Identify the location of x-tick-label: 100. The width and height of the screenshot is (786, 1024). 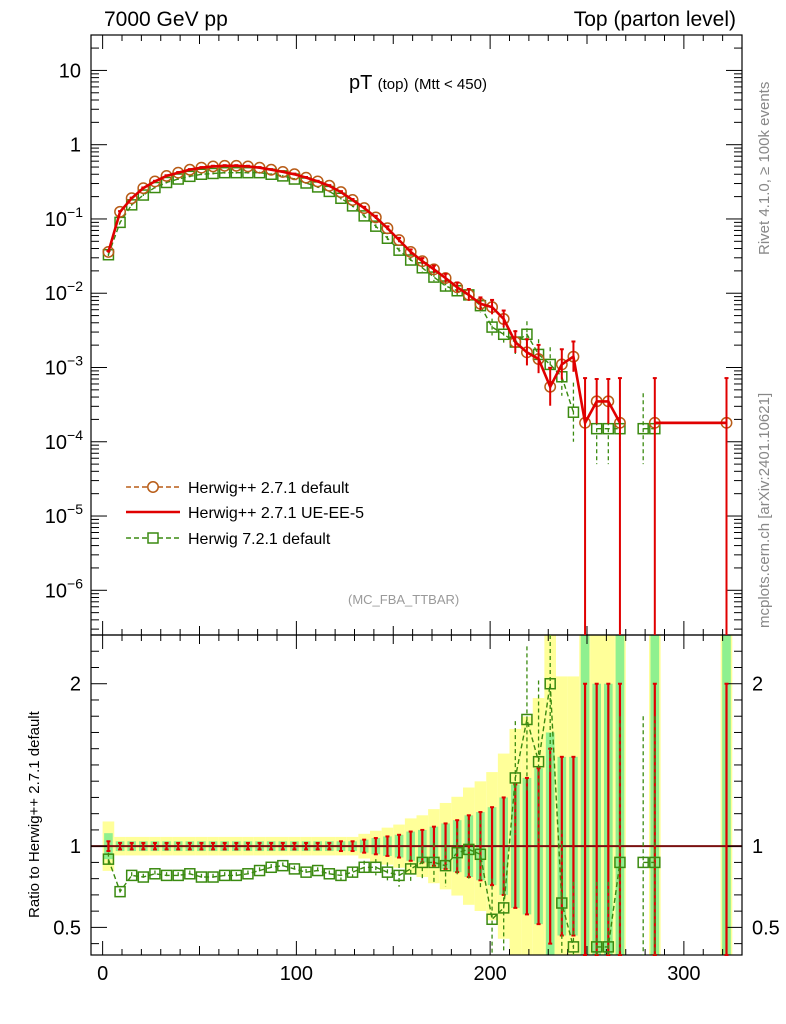
(296, 974).